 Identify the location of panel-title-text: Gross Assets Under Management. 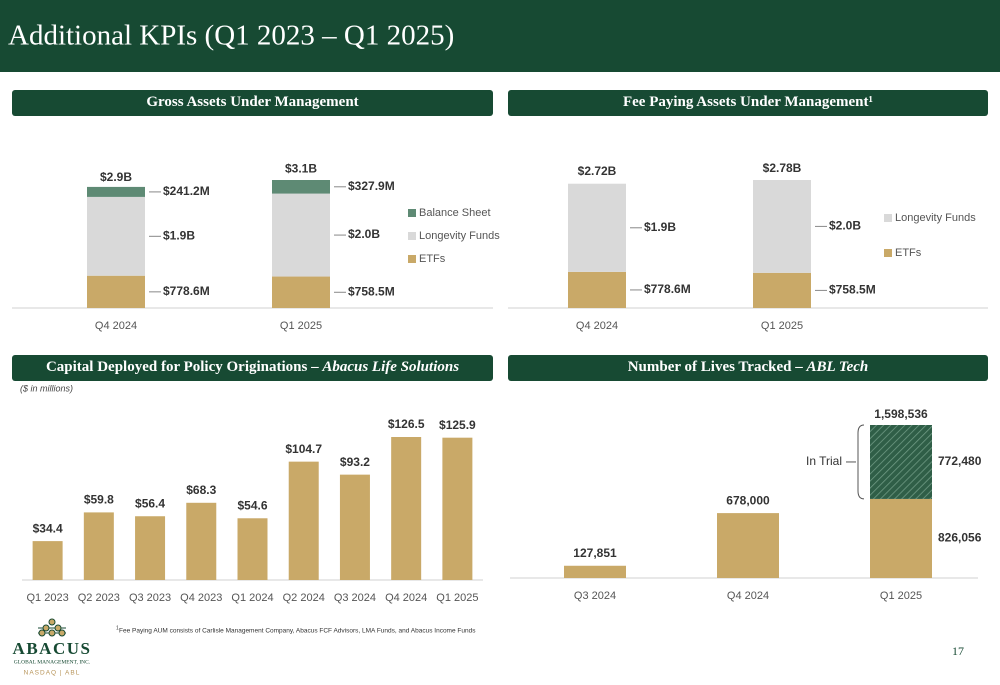
(252, 102).